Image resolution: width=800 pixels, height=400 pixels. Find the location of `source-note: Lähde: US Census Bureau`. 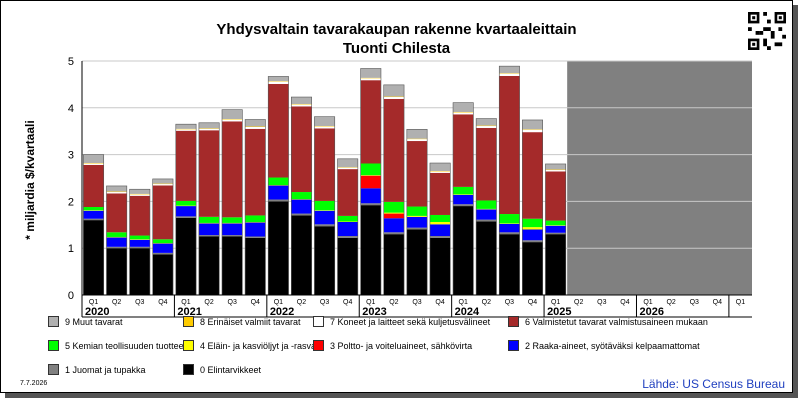

source-note: Lähde: US Census Bureau is located at coordinates (713, 384).